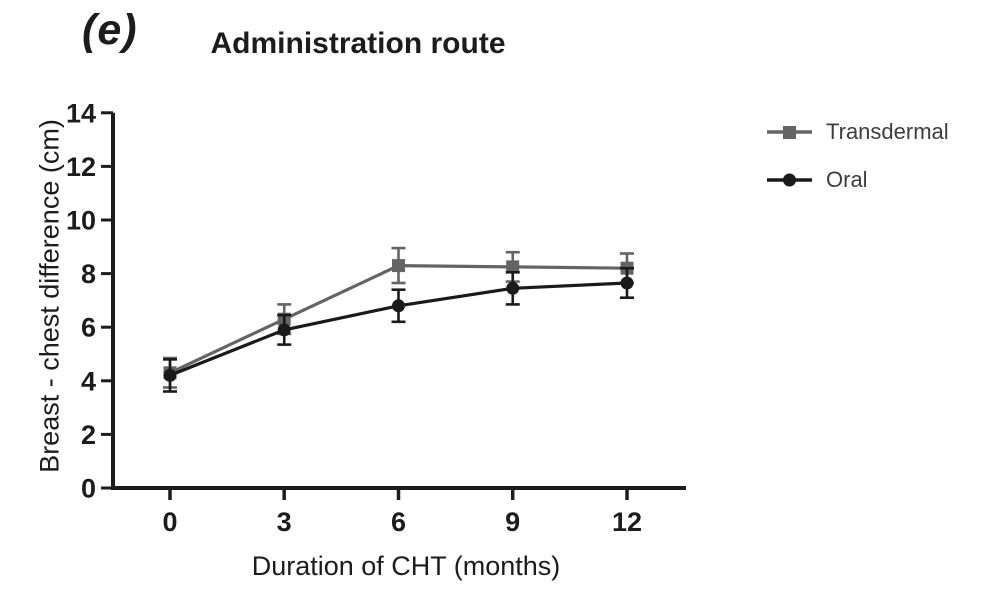 The width and height of the screenshot is (1008, 613). What do you see at coordinates (887, 131) in the screenshot?
I see `legend-label-transdermal: Transdermal` at bounding box center [887, 131].